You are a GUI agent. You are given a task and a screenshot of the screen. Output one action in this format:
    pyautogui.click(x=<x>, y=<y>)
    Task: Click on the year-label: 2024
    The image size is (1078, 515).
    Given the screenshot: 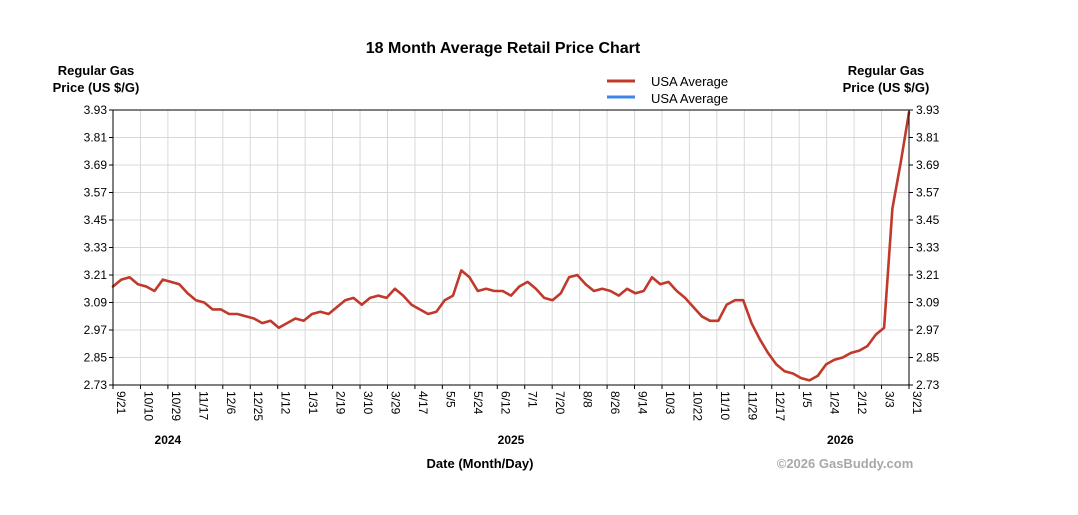 What is the action you would take?
    pyautogui.click(x=168, y=440)
    